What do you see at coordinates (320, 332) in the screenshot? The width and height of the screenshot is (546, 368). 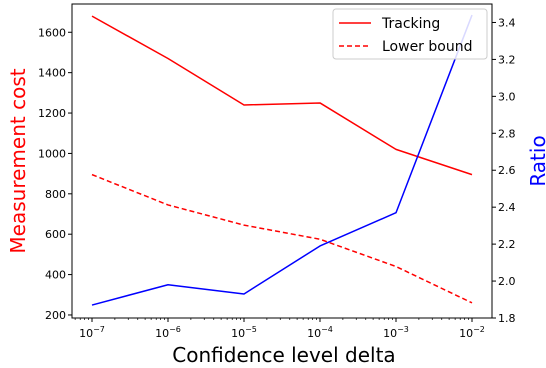 I see `x-tick-label: 10⁻⁴` at bounding box center [320, 332].